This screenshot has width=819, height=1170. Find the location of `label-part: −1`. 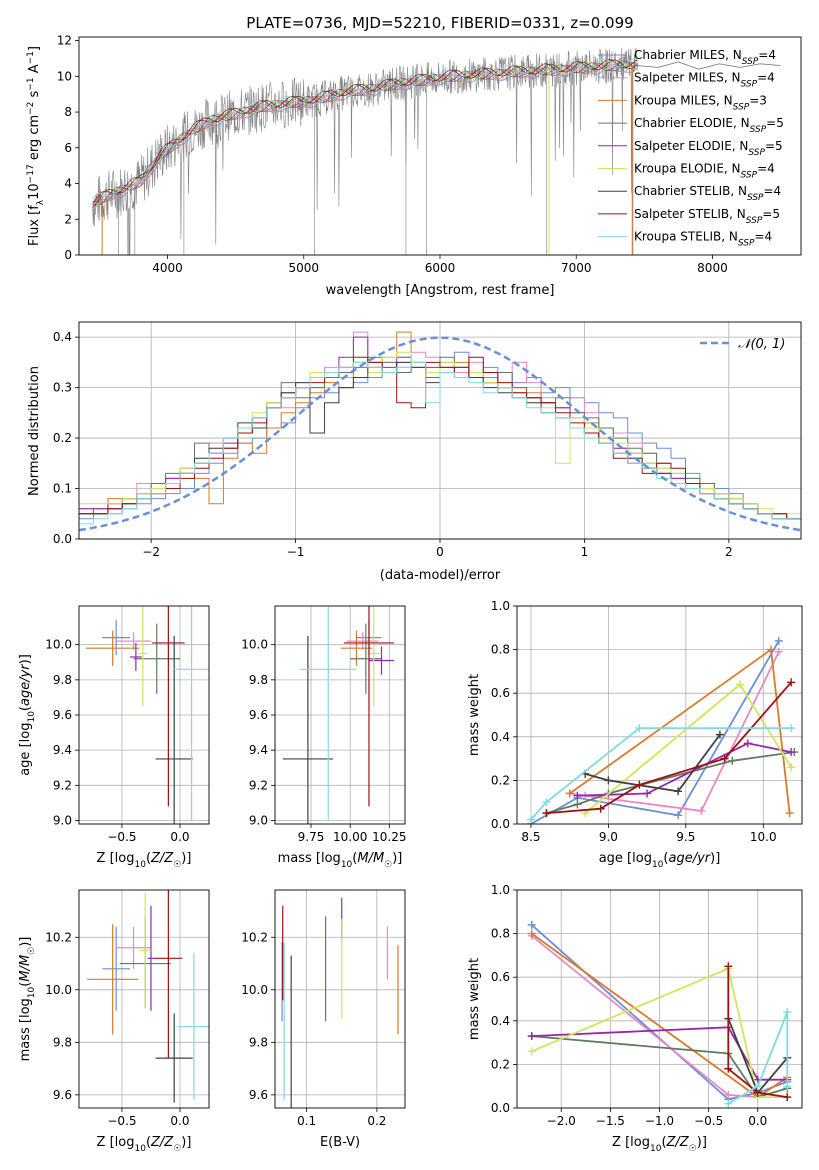

label-part: −1 is located at coordinates (31, 57).